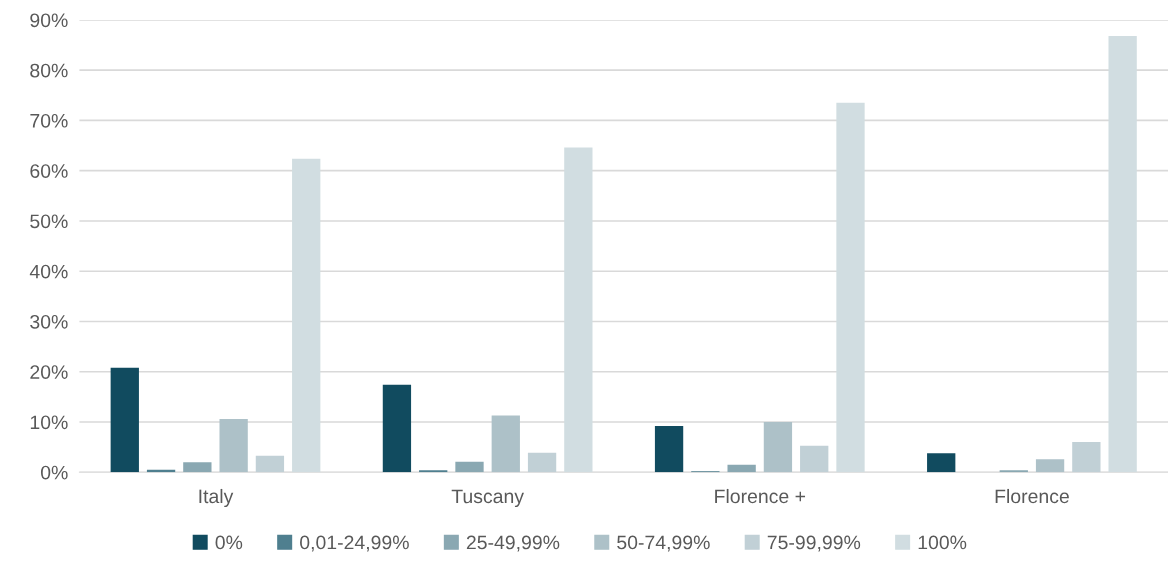 Image resolution: width=1168 pixels, height=569 pixels. What do you see at coordinates (513, 543) in the screenshot?
I see `legend-label: 25-49,99%` at bounding box center [513, 543].